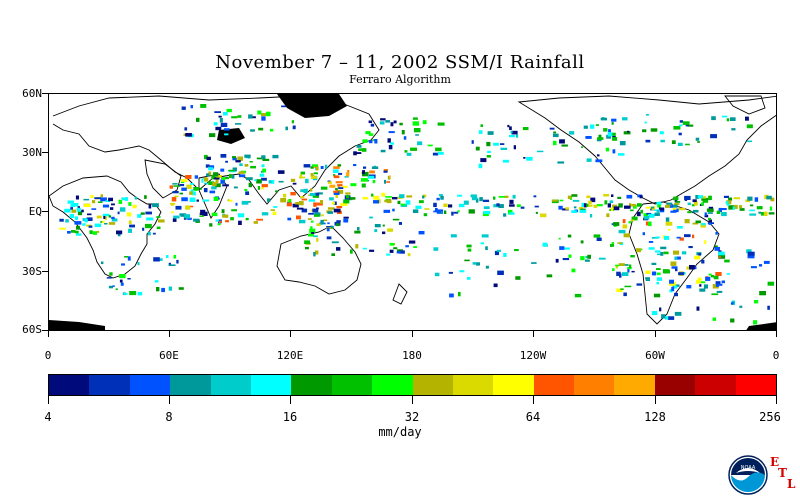  What do you see at coordinates (32, 152) in the screenshot?
I see `lat-label-30n: 30N` at bounding box center [32, 152].